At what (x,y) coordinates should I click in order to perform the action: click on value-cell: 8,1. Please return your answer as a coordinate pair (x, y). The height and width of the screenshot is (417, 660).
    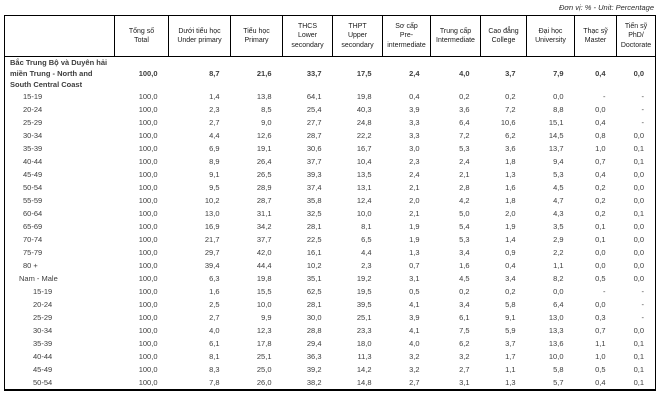
    Looking at the image, I should click on (366, 226).